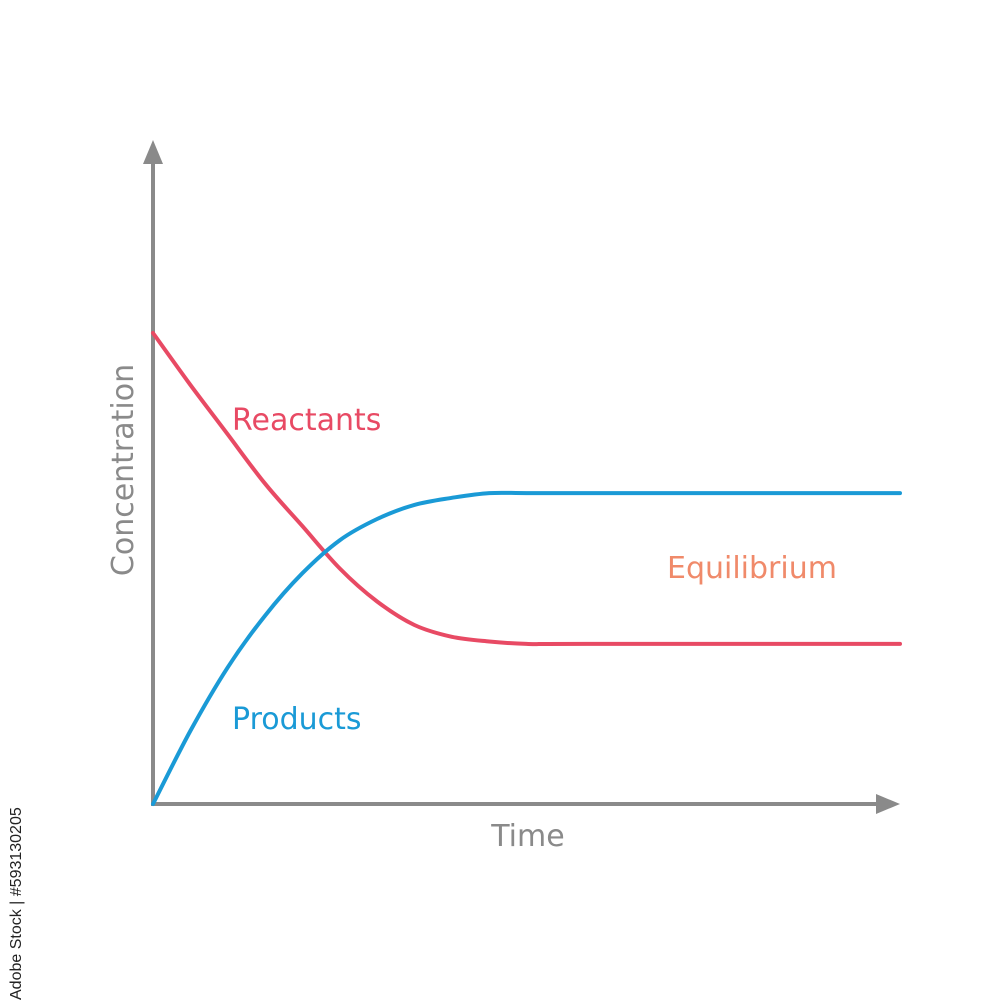  Describe the element at coordinates (153, 152) in the screenshot. I see `y-axis-arrowhead` at that location.